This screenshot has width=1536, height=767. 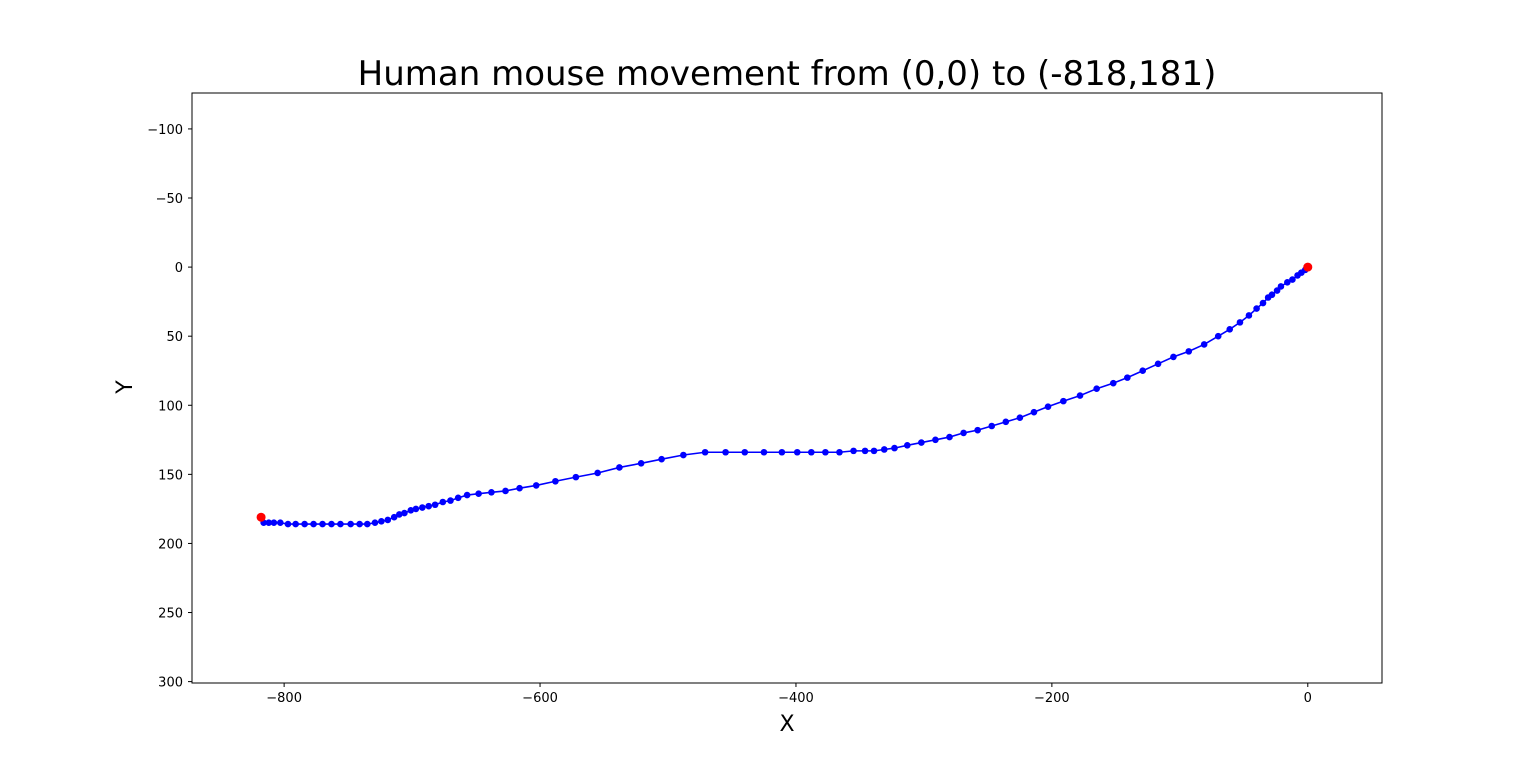 What do you see at coordinates (1052, 698) in the screenshot?
I see `x-tick-label: −200` at bounding box center [1052, 698].